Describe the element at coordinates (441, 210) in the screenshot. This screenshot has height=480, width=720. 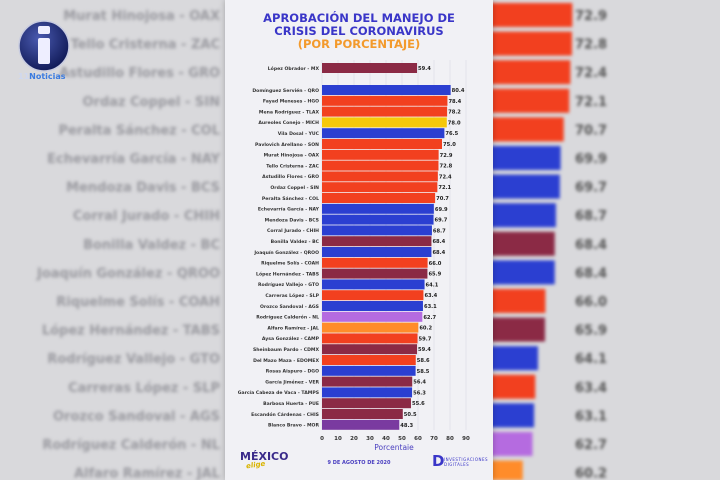
I see `value-label: 69.9` at that location.